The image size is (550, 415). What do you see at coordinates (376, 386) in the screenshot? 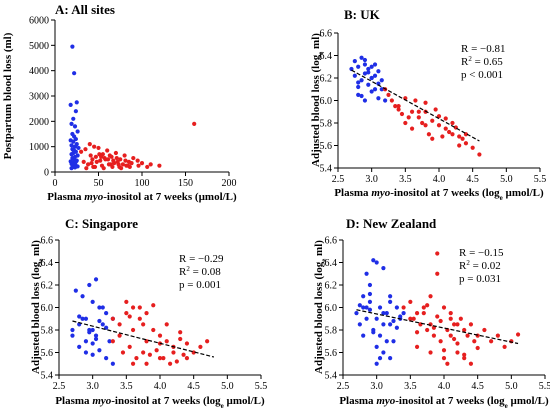
I see `x-tick-label: 3.0` at bounding box center [376, 386].